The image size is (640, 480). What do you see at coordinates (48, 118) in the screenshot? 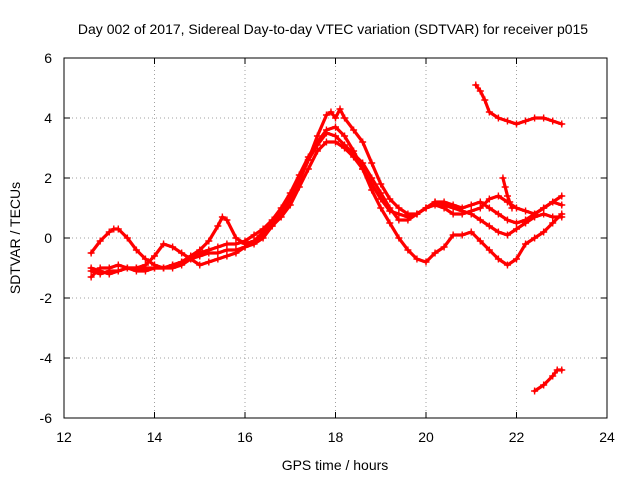
I see `y-tick-label: 4` at bounding box center [48, 118].